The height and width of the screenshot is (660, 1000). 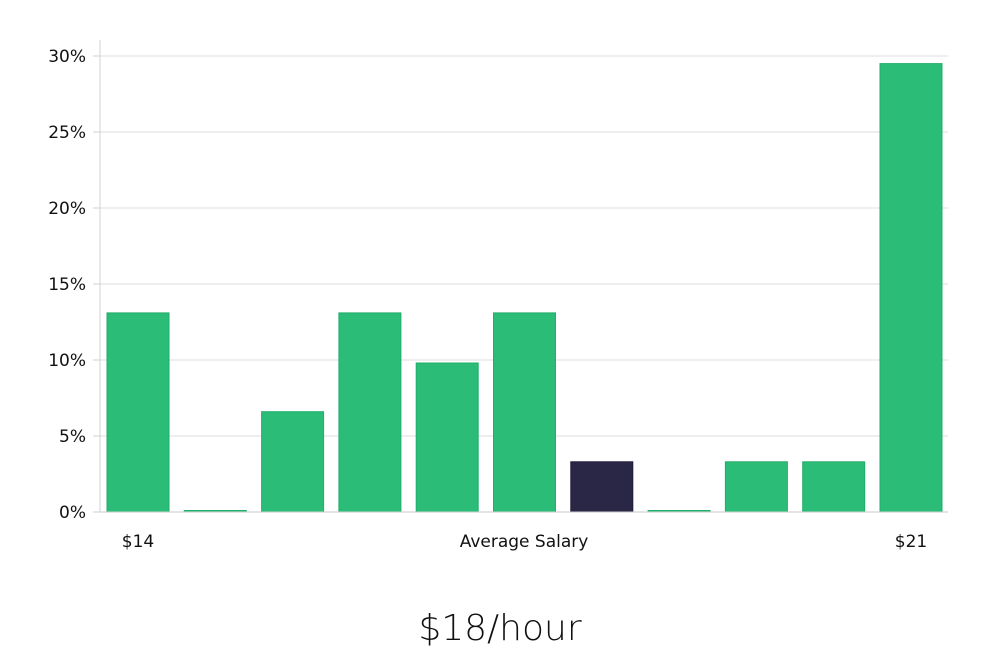 I want to click on x-right-label: $21, so click(x=911, y=542).